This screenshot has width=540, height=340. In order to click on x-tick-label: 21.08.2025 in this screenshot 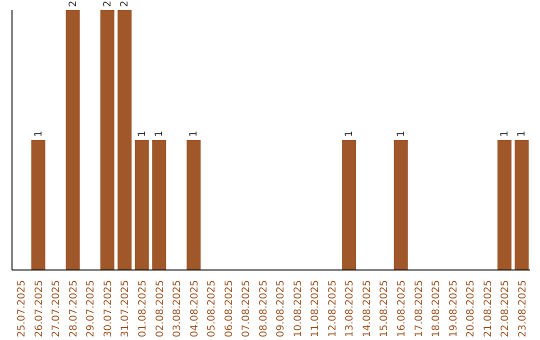, I will do `click(488, 309)`.